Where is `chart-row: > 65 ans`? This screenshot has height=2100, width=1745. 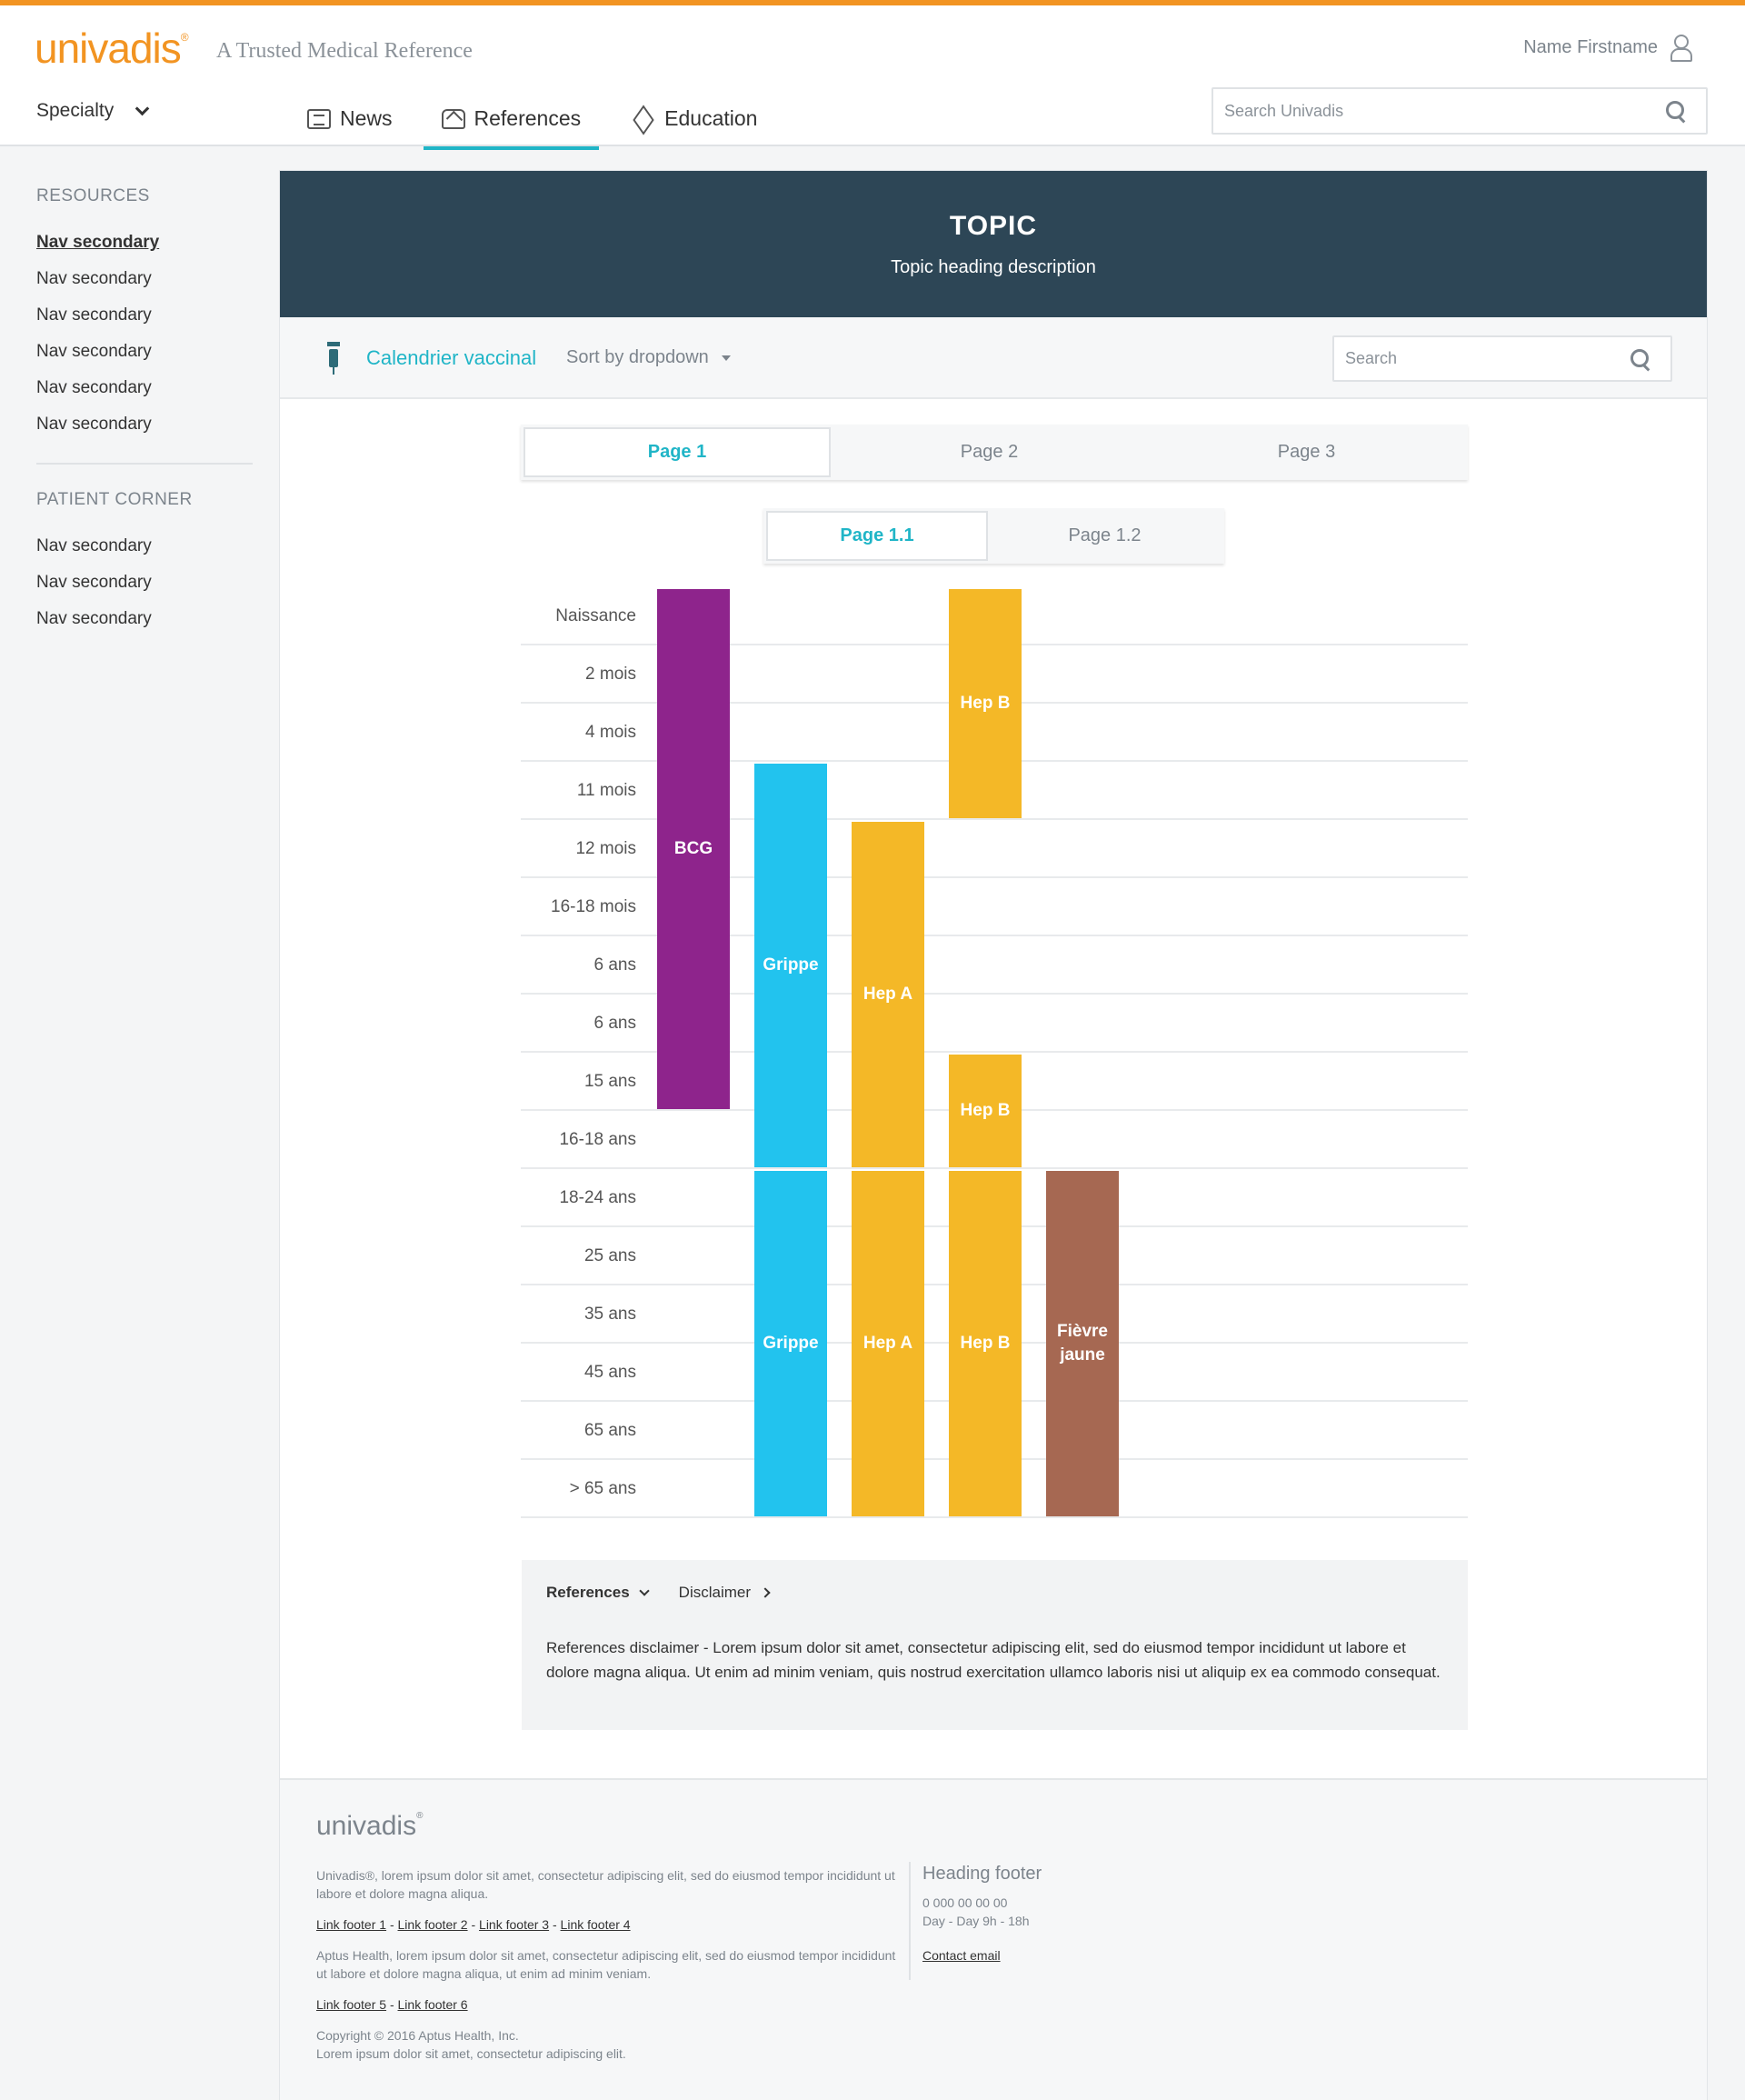 chart-row: > 65 ans is located at coordinates (995, 1489).